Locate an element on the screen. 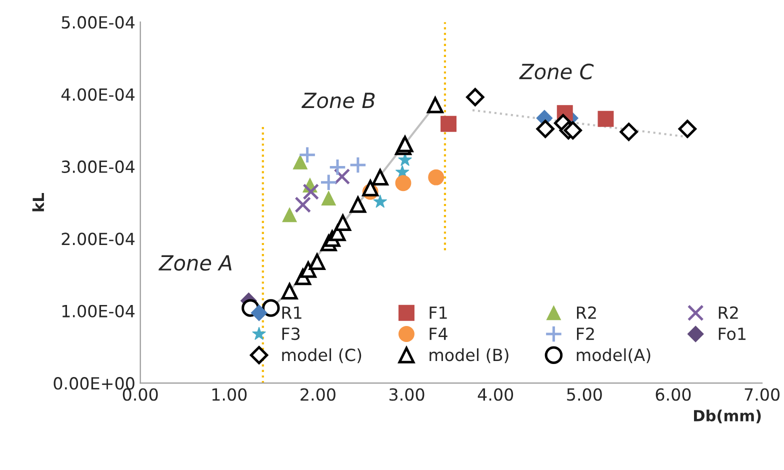 The width and height of the screenshot is (784, 470). y-tick-label: 4.00E-04 is located at coordinates (98, 94).